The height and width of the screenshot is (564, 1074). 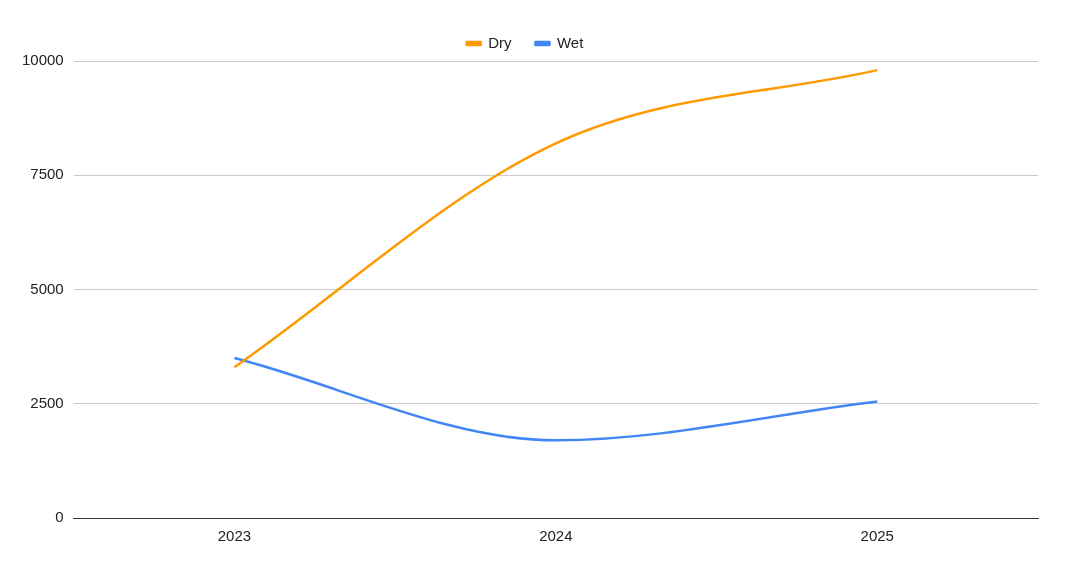 What do you see at coordinates (500, 42) in the screenshot?
I see `legend-label: Dry` at bounding box center [500, 42].